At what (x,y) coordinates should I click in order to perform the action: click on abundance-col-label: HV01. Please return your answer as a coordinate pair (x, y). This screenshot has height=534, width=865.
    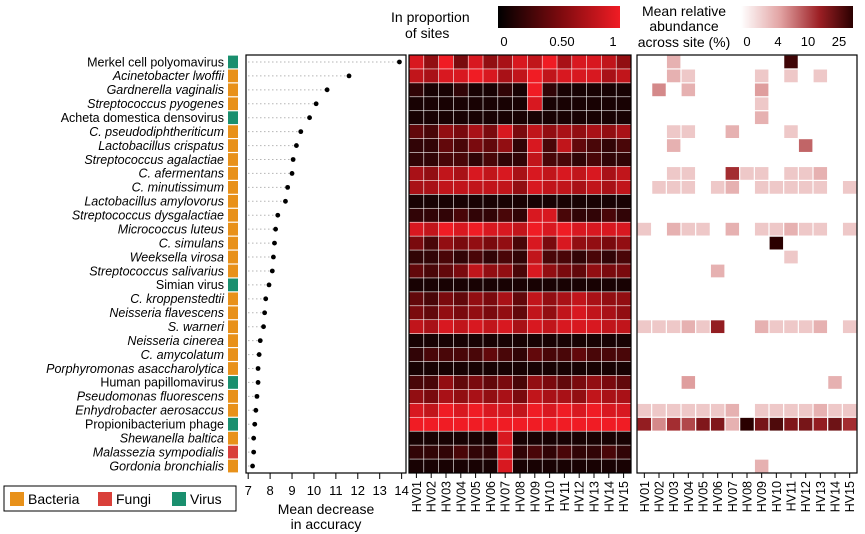
    Looking at the image, I should click on (645, 496).